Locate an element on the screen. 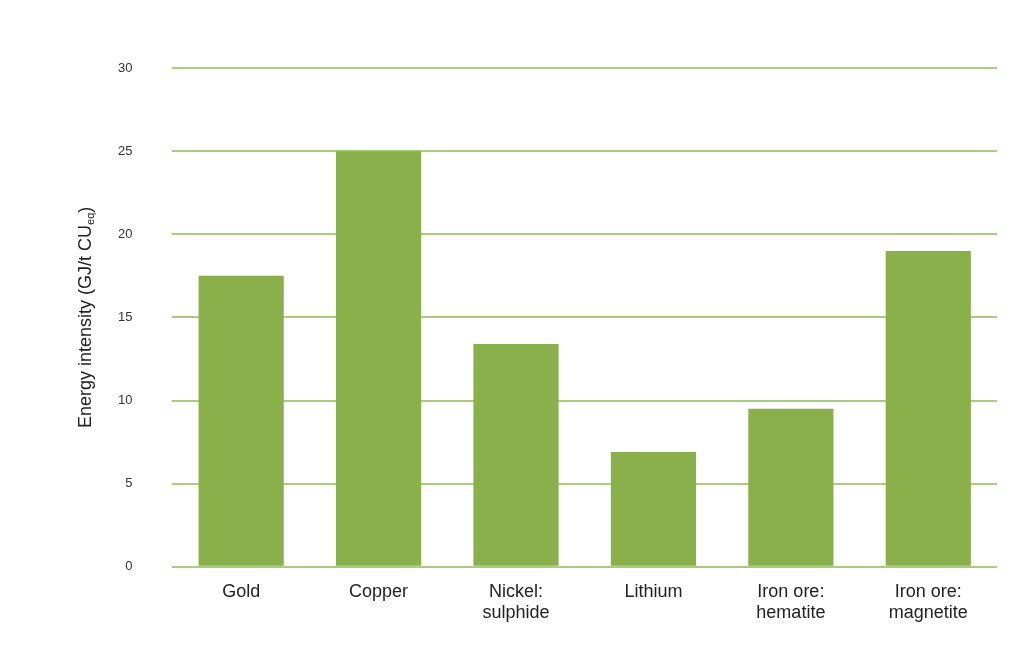  x-tick-label: Lithium is located at coordinates (653, 590).